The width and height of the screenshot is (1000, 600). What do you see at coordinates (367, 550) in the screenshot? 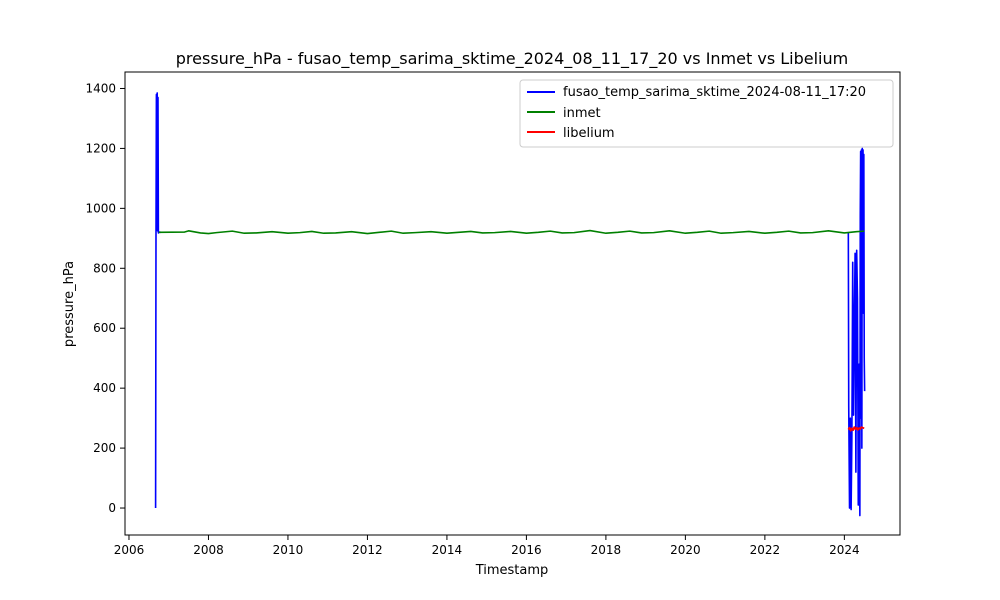
I see `x-tick-label: 2012` at bounding box center [367, 550].